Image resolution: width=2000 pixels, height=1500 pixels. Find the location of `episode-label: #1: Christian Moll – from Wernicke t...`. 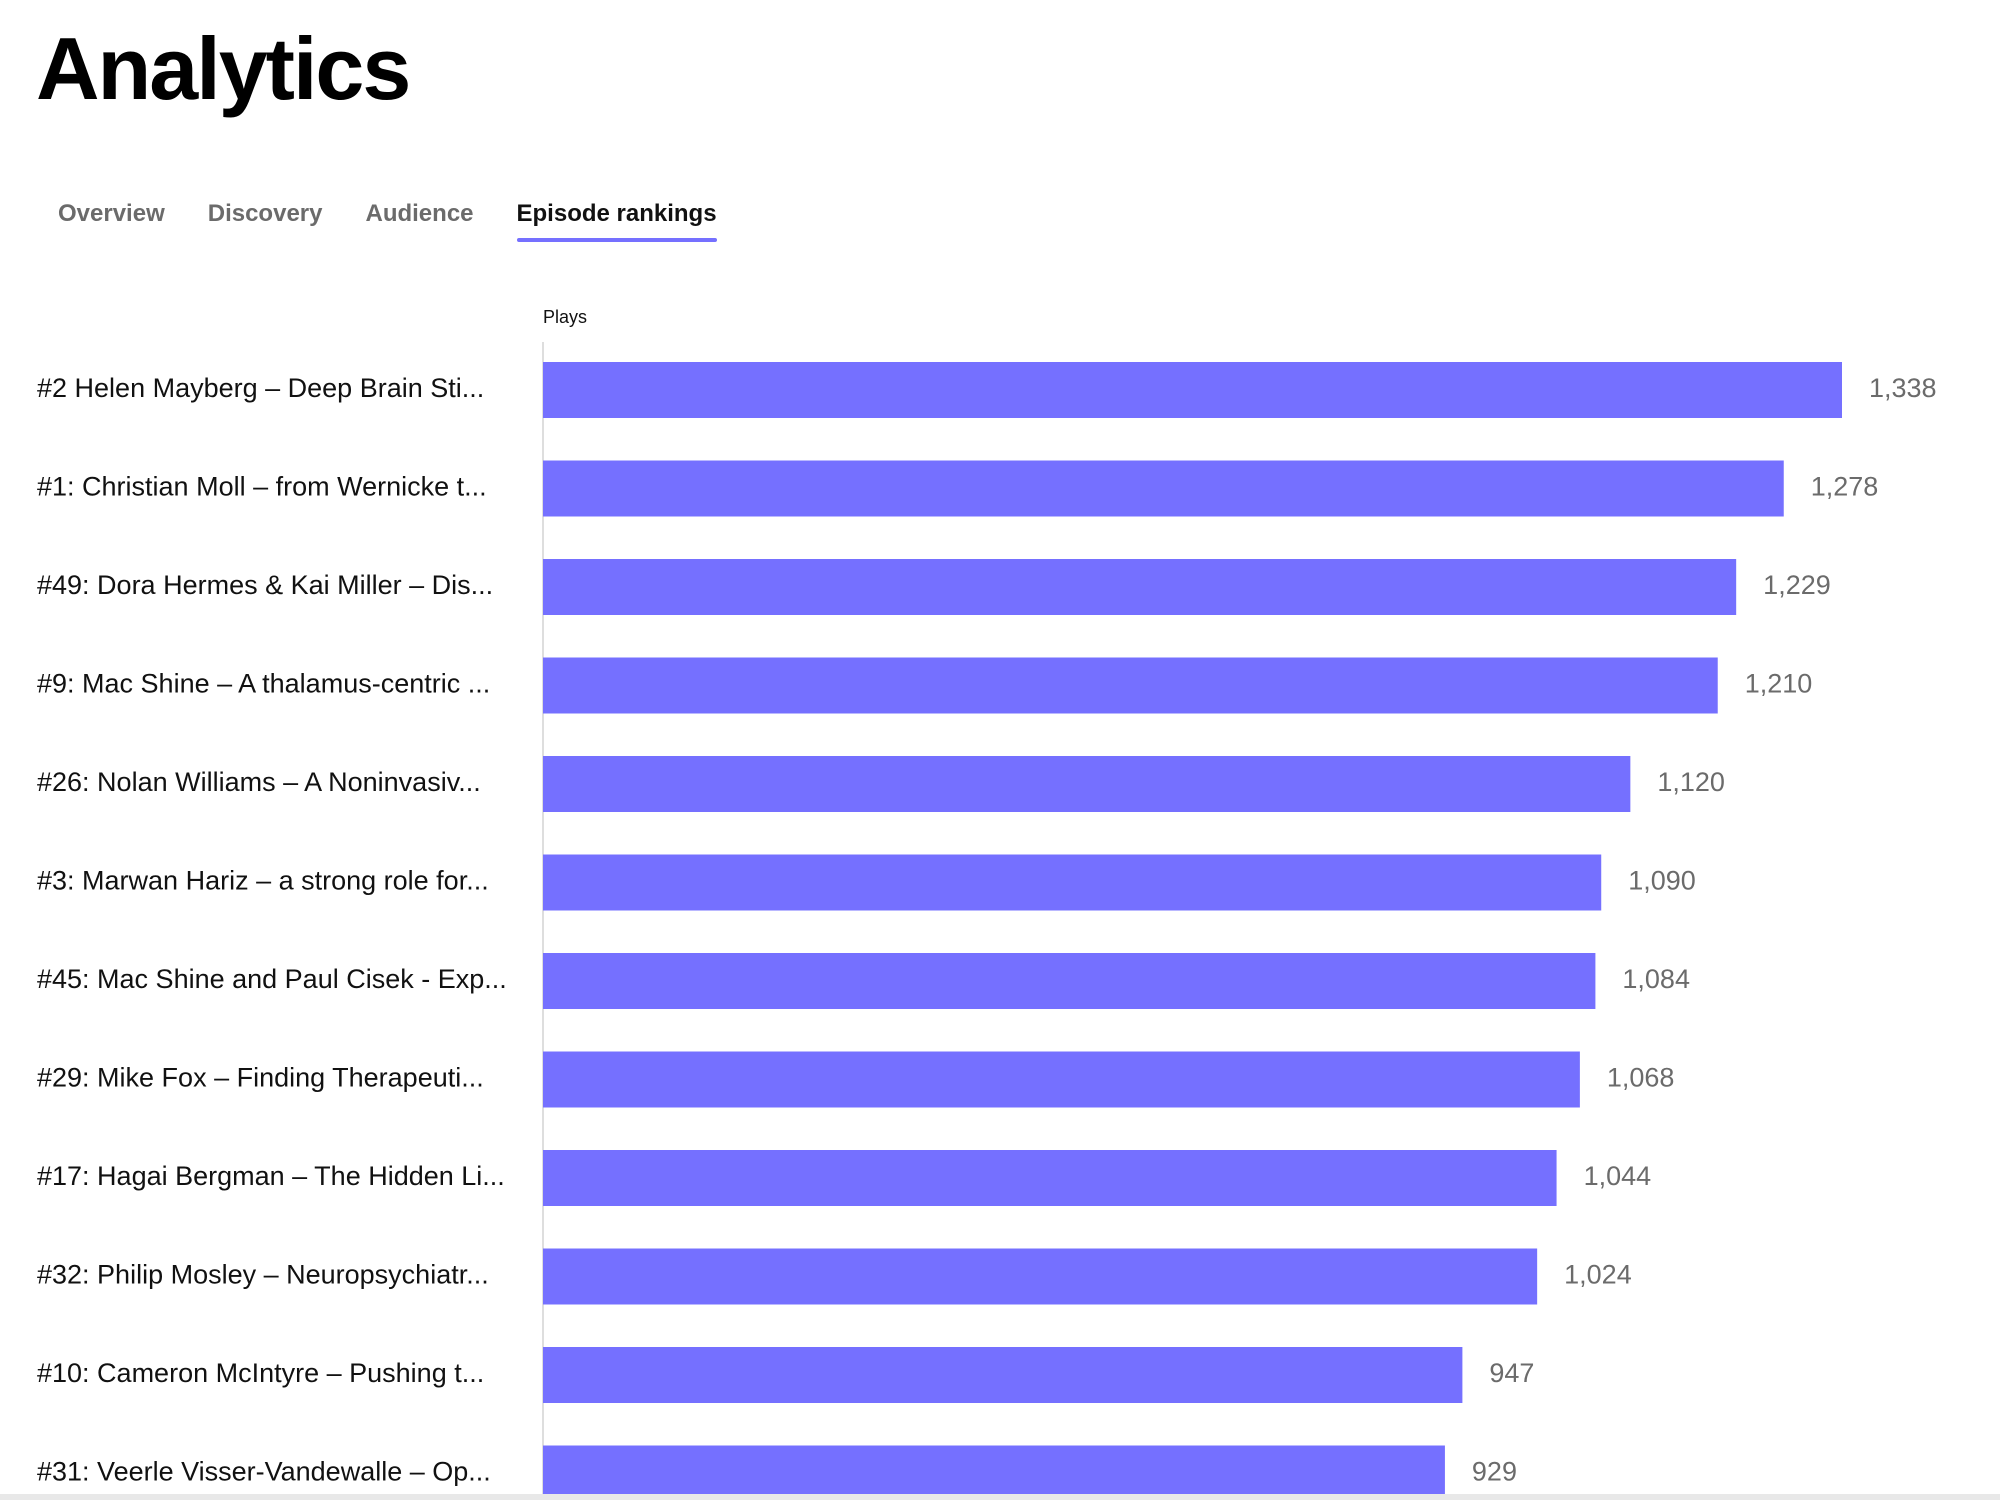

episode-label: #1: Christian Moll – from Wernicke t... is located at coordinates (262, 487).